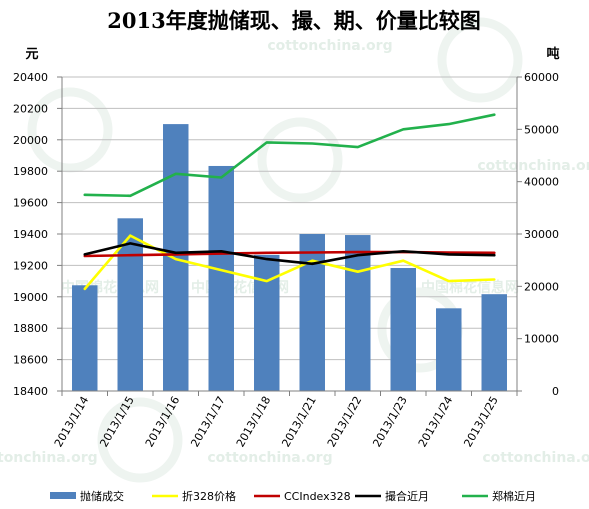  What do you see at coordinates (31, 54) in the screenshot?
I see `left-axis-unit: 元` at bounding box center [31, 54].